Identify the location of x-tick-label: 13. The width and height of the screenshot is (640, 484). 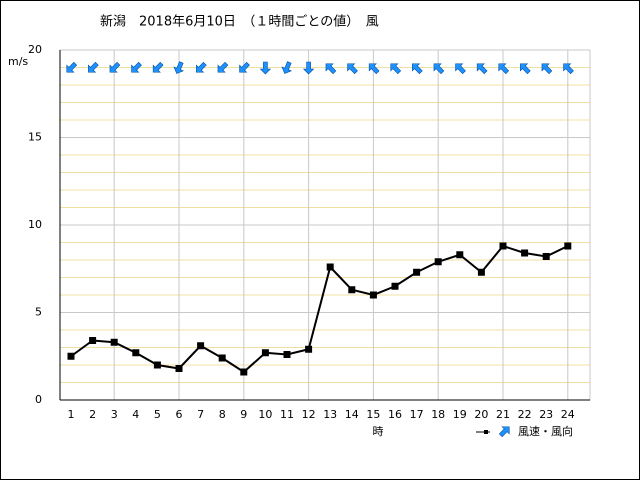
(330, 414).